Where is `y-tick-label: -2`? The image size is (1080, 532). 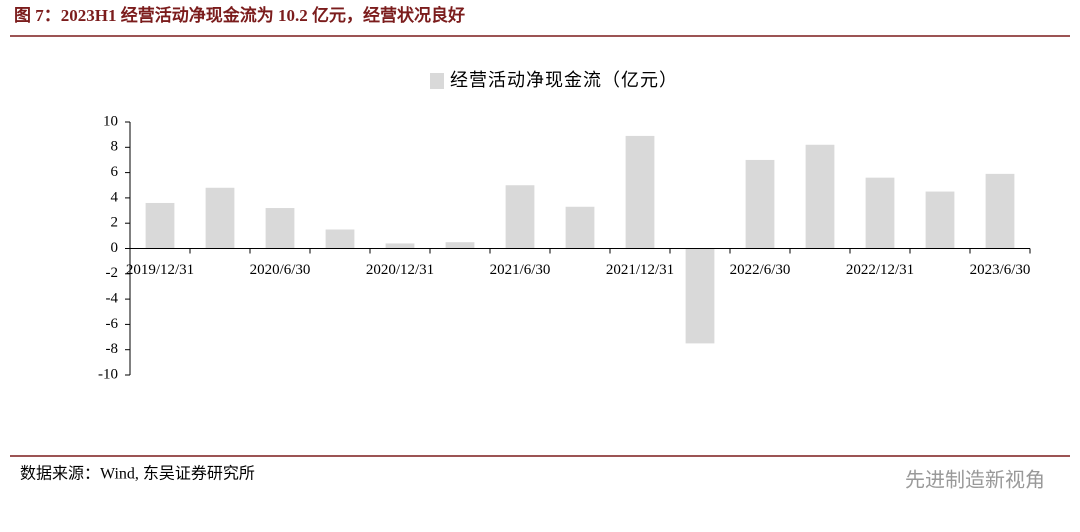
y-tick-label: -2 is located at coordinates (112, 273).